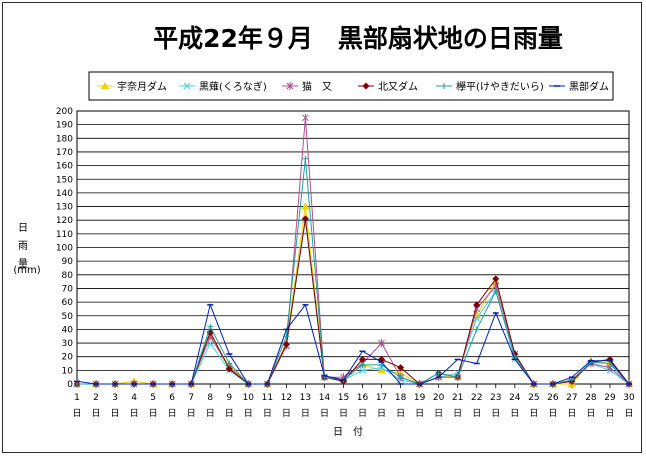  I want to click on x-tick-label: 9, so click(229, 398).